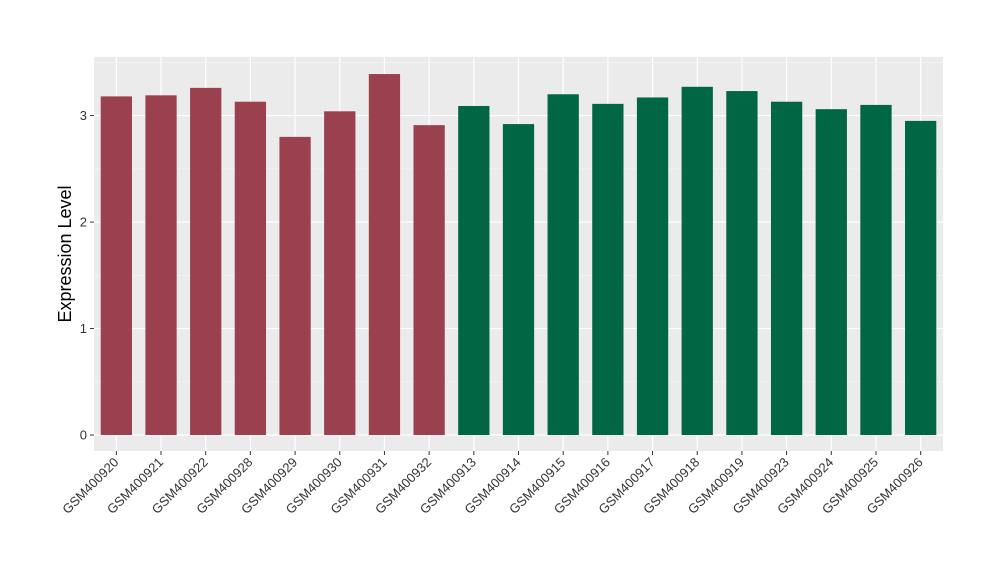  Describe the element at coordinates (83, 115) in the screenshot. I see `y-tick-label: 3` at that location.